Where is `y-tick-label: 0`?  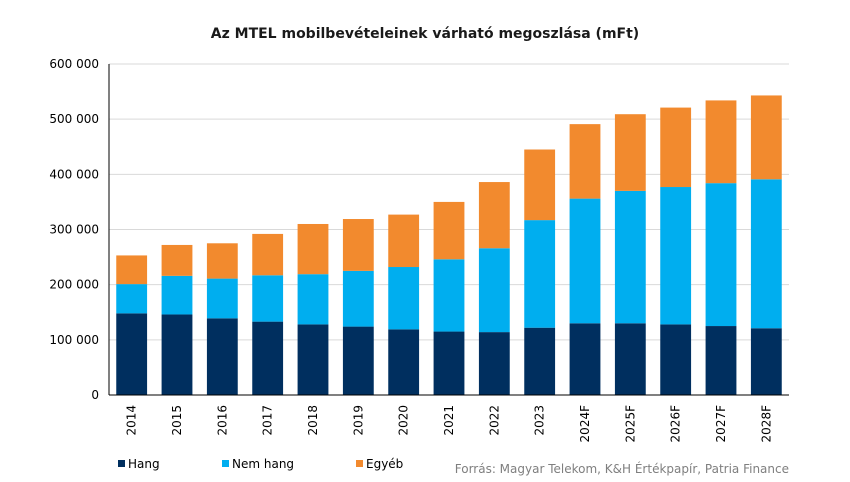
y-tick-label: 0 is located at coordinates (95, 395).